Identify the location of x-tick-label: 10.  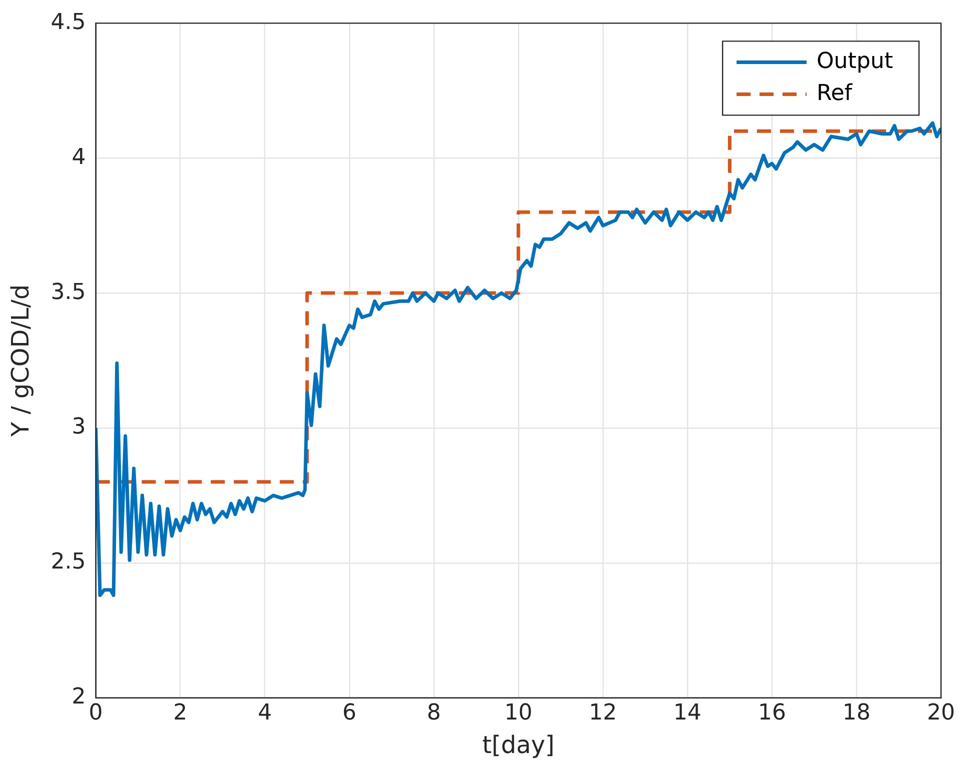
(518, 713).